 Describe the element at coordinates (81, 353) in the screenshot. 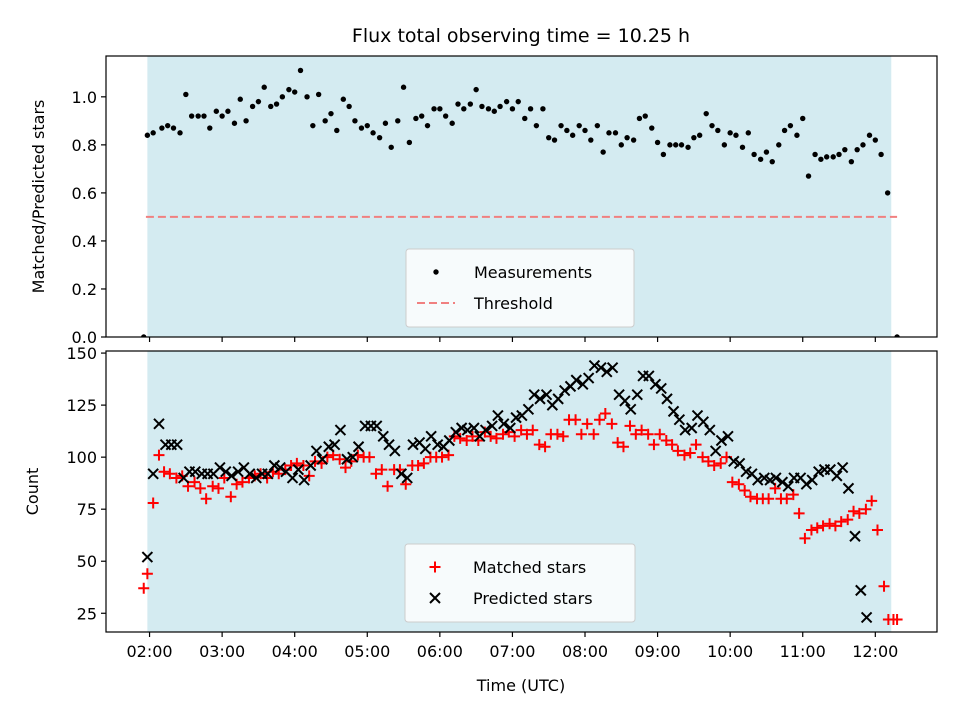

I see `counts-ytick-label: 150` at that location.